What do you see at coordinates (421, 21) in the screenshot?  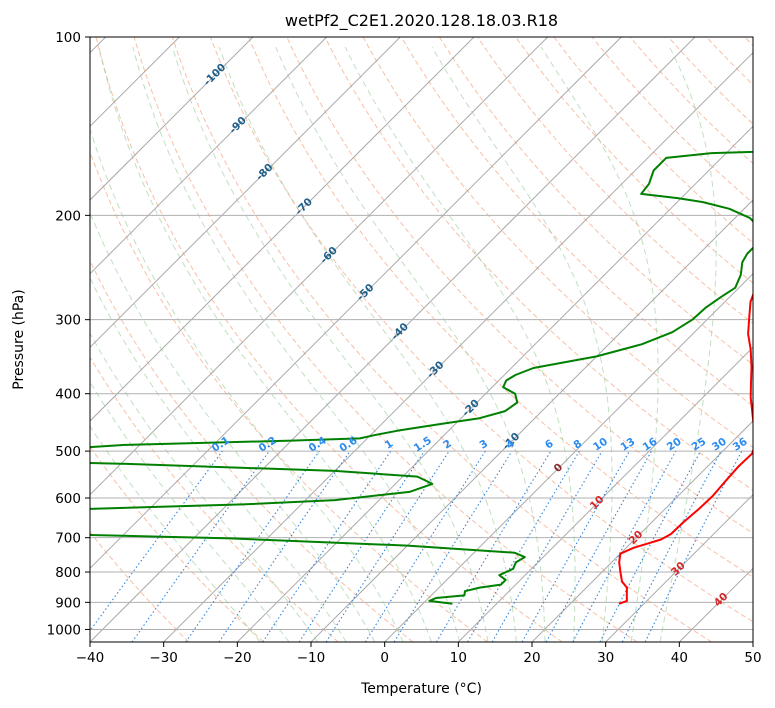 I see `chart-title: wetPf2_C2E1.2020.128.18.03.R18` at bounding box center [421, 21].